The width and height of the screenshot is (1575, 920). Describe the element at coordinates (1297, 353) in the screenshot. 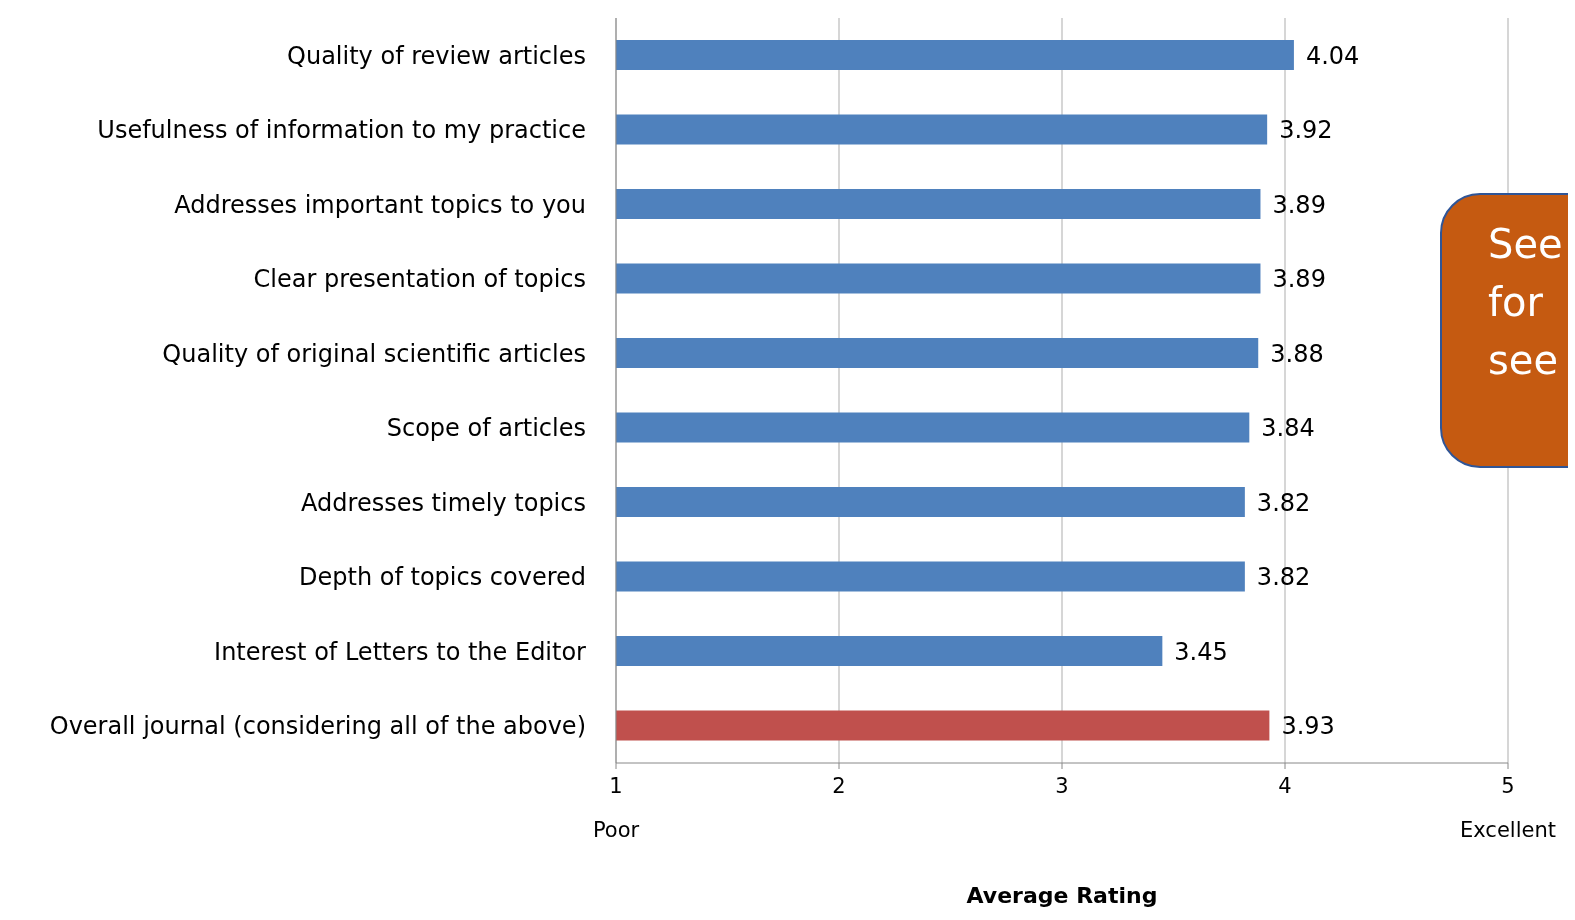

I see `data-label: 3.88` at that location.